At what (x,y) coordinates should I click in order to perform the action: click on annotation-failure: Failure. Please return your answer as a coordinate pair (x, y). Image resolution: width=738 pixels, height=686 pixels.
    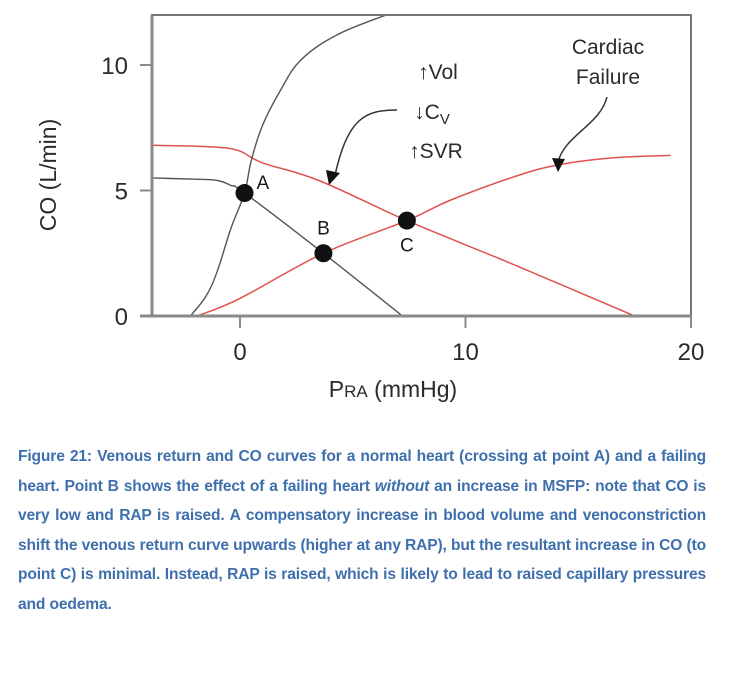
    Looking at the image, I should click on (608, 77).